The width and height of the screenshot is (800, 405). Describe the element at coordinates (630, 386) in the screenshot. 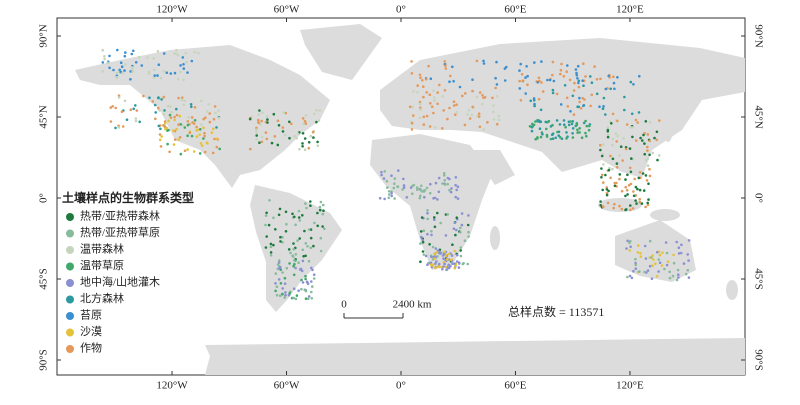

I see `lon-label: 120°E` at that location.